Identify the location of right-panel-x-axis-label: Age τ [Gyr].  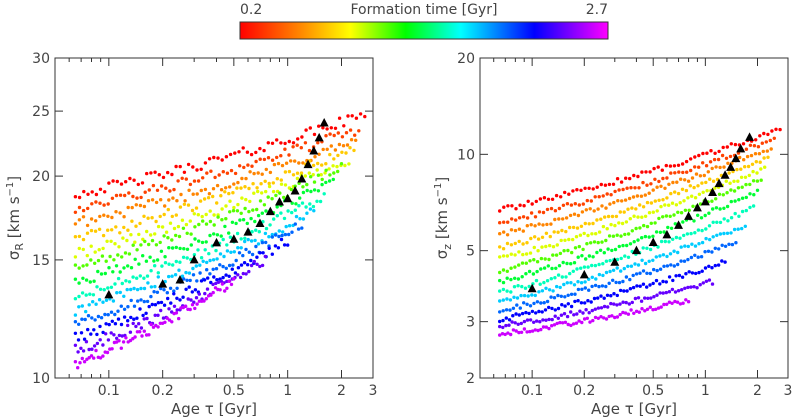
(634, 409).